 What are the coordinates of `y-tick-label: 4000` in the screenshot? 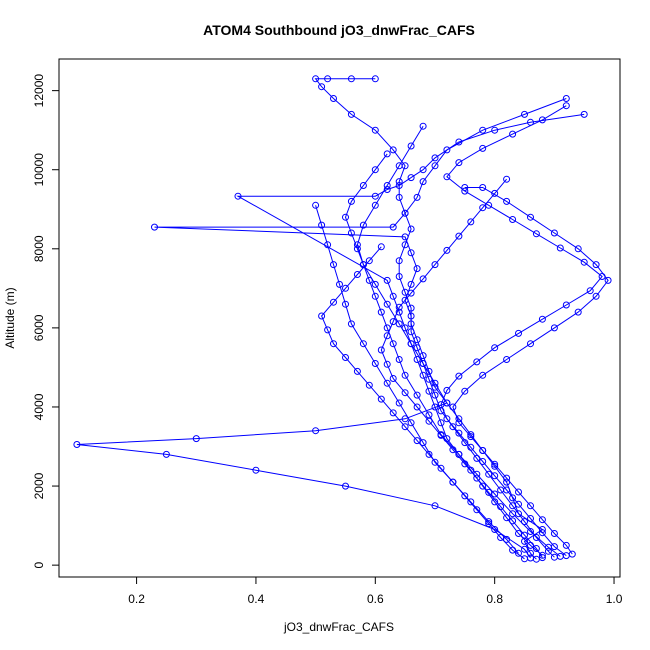 It's located at (39, 406).